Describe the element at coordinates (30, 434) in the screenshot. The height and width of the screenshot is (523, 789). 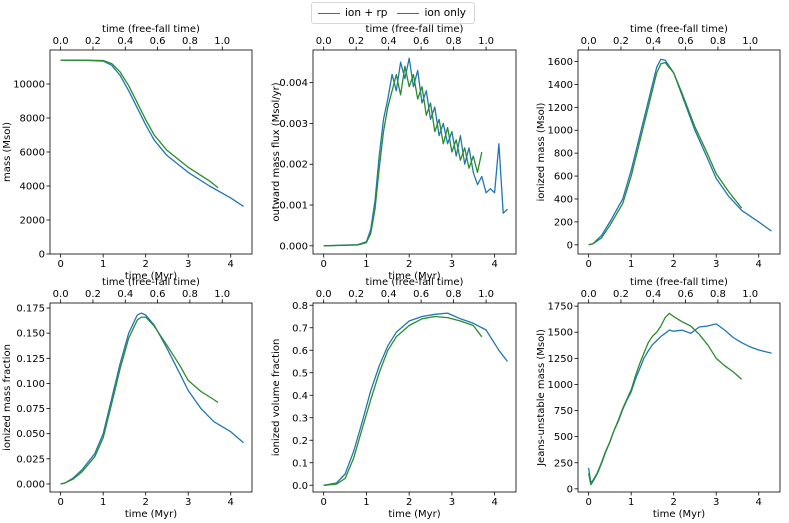
I see `y-tick-label: 0.050` at that location.